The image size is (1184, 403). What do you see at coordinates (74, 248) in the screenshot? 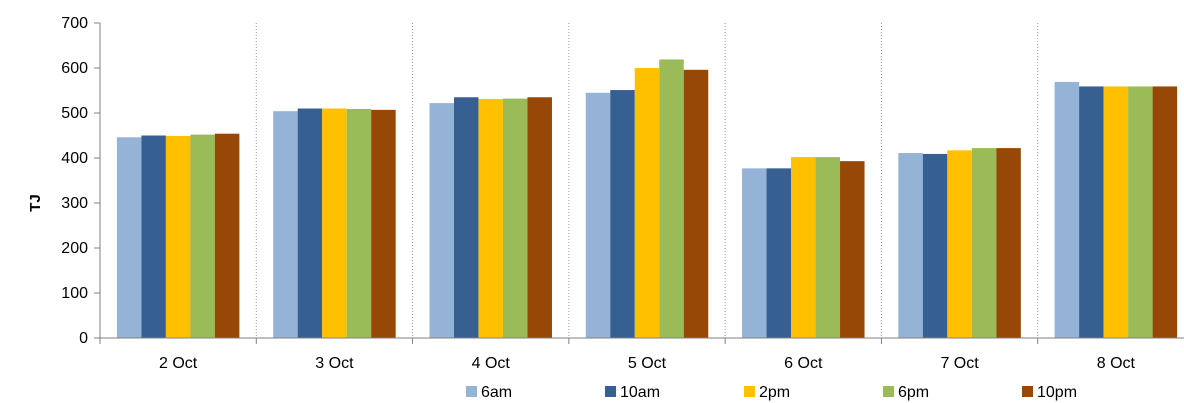
I see `y-tick-label: 200` at bounding box center [74, 248].